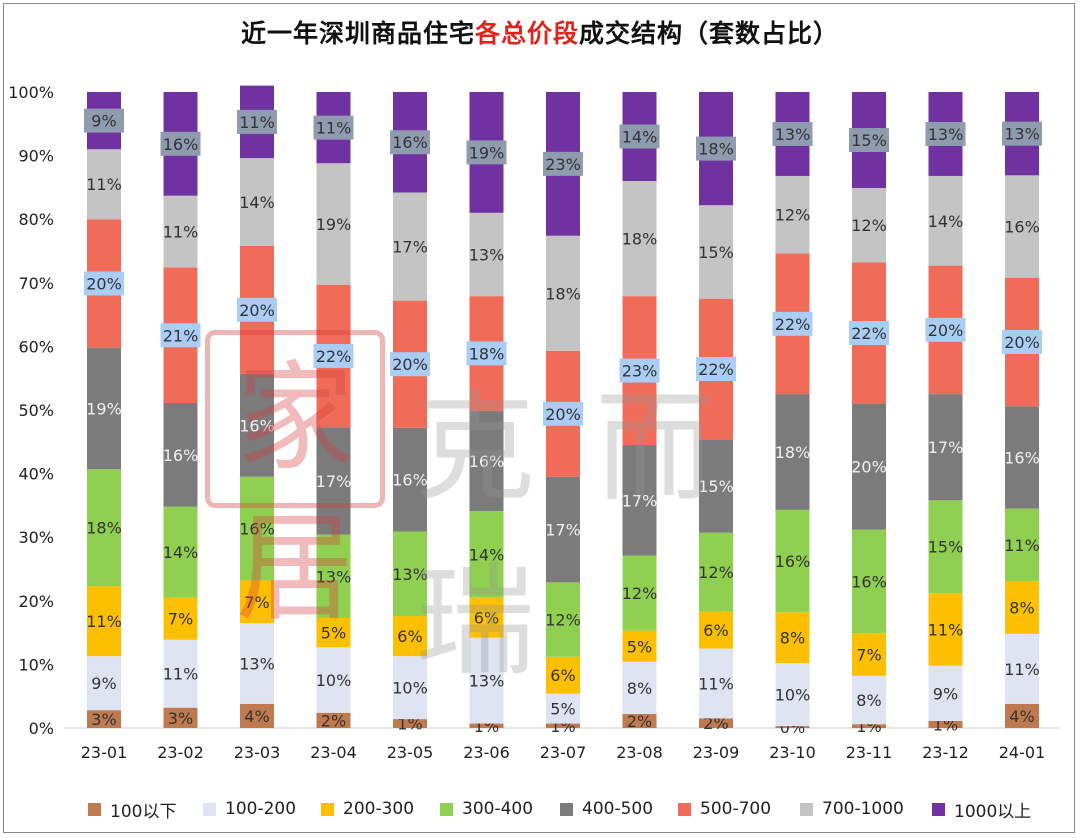 The image size is (1080, 838). Describe the element at coordinates (563, 752) in the screenshot. I see `x-tick-label: 23-07` at that location.